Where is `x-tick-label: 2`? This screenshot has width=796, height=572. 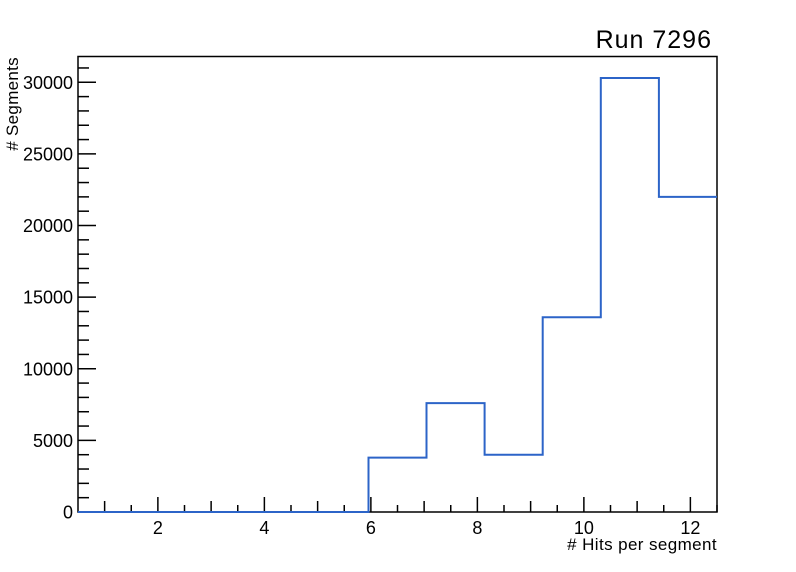
x-tick-label: 2 is located at coordinates (158, 528).